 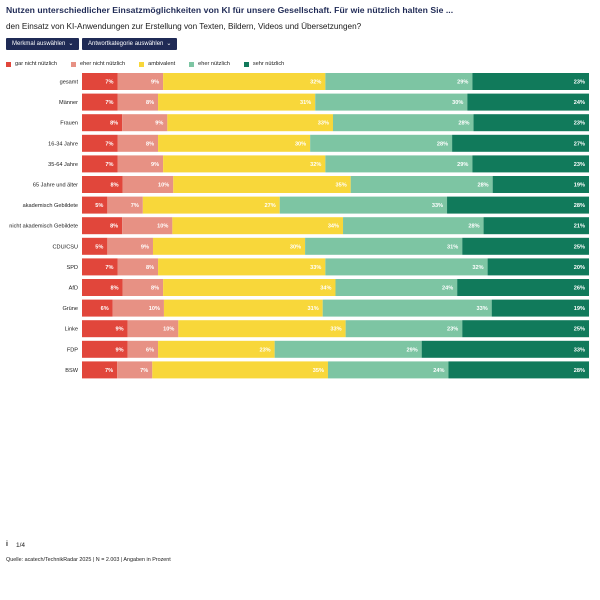 What do you see at coordinates (7, 544) in the screenshot?
I see `info-icon: i` at bounding box center [7, 544].